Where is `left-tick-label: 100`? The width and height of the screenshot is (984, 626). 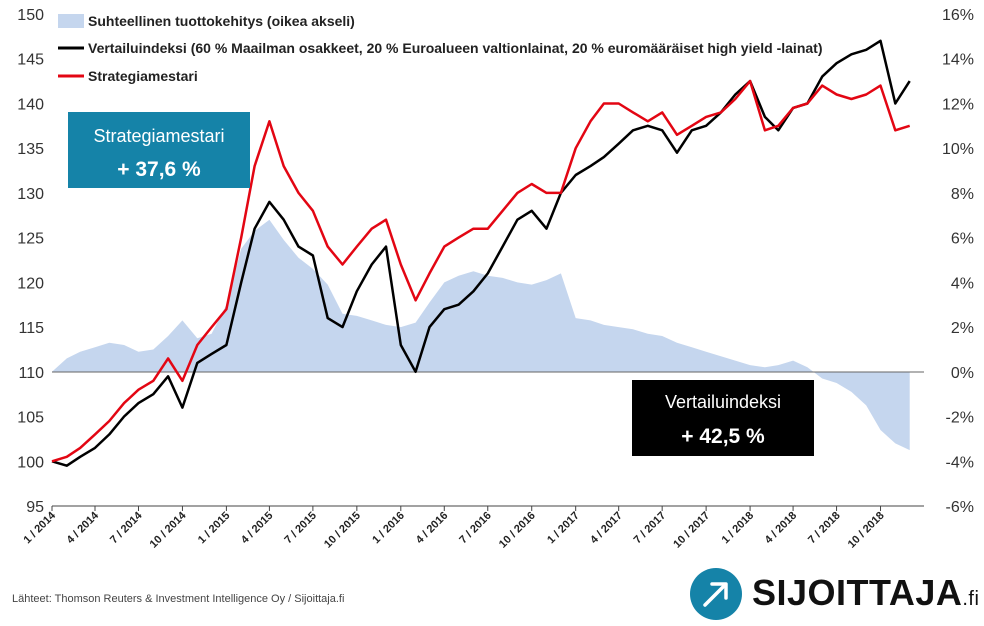 left-tick-label: 100 is located at coordinates (30, 462).